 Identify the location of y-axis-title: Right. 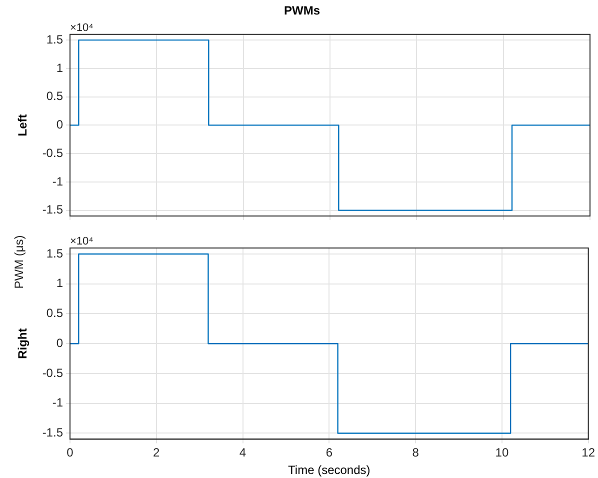
(23, 343).